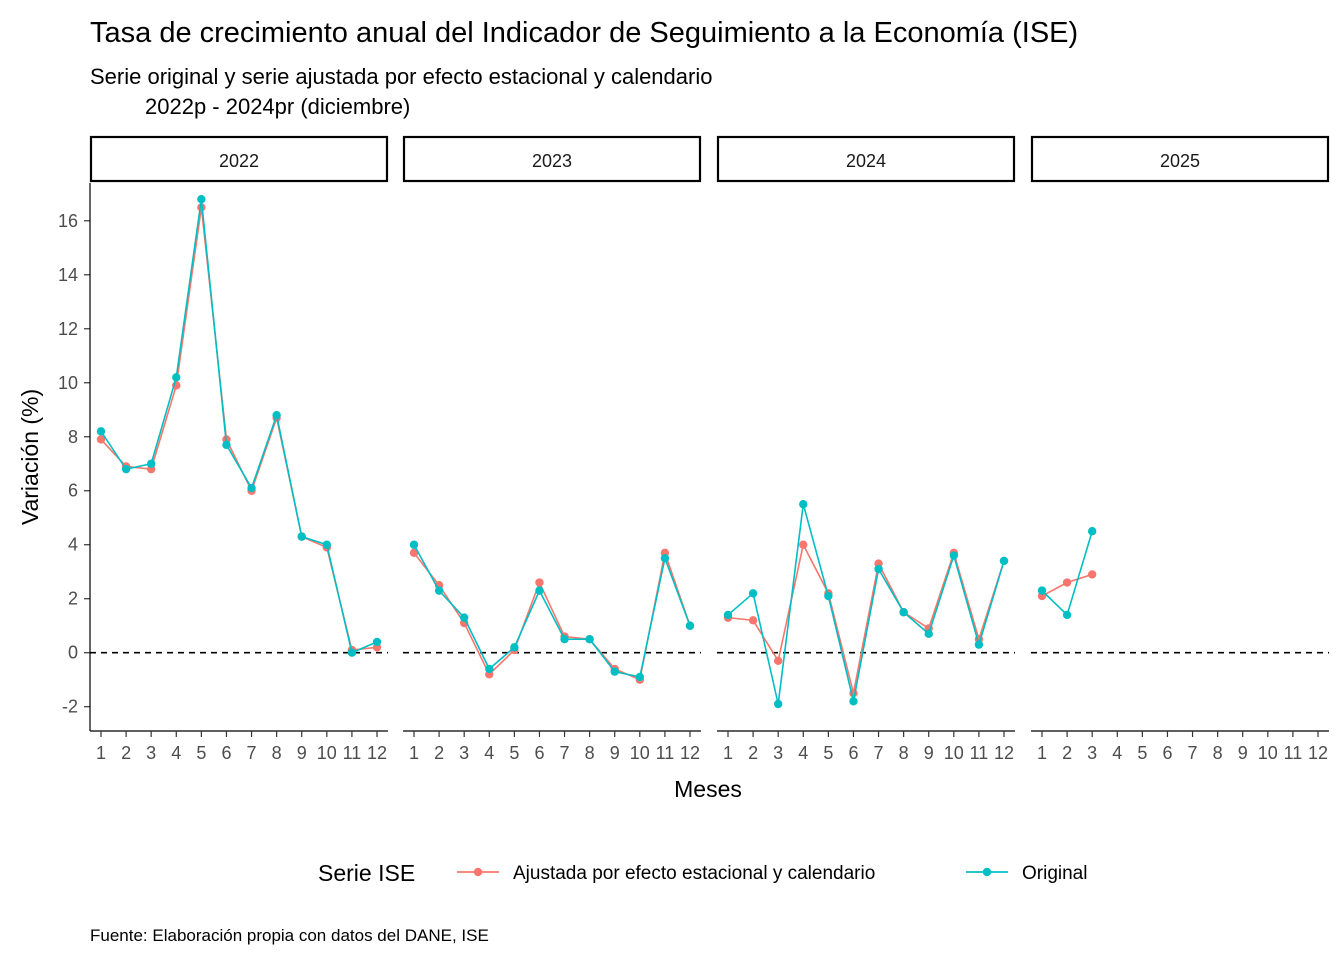 Image resolution: width=1344 pixels, height=960 pixels. What do you see at coordinates (30, 457) in the screenshot?
I see `y-axis-title: Variación (%)` at bounding box center [30, 457].